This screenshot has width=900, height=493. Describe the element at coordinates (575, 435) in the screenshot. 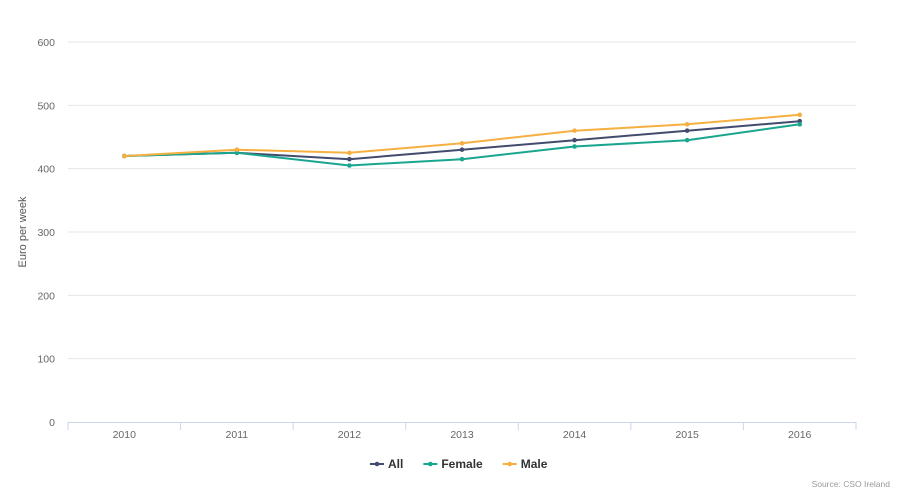

I see `x-tick-label: 2014` at that location.